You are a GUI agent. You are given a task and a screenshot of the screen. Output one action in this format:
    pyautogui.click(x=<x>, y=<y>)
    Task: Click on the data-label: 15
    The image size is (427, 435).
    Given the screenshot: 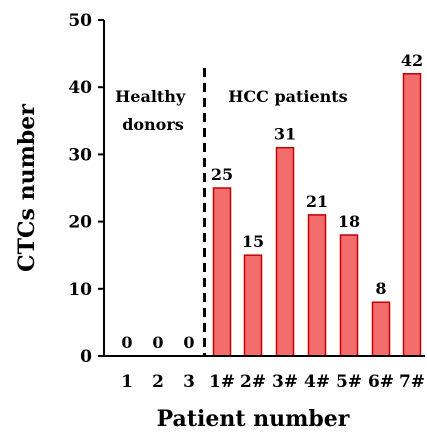 What is the action you would take?
    pyautogui.click(x=253, y=241)
    